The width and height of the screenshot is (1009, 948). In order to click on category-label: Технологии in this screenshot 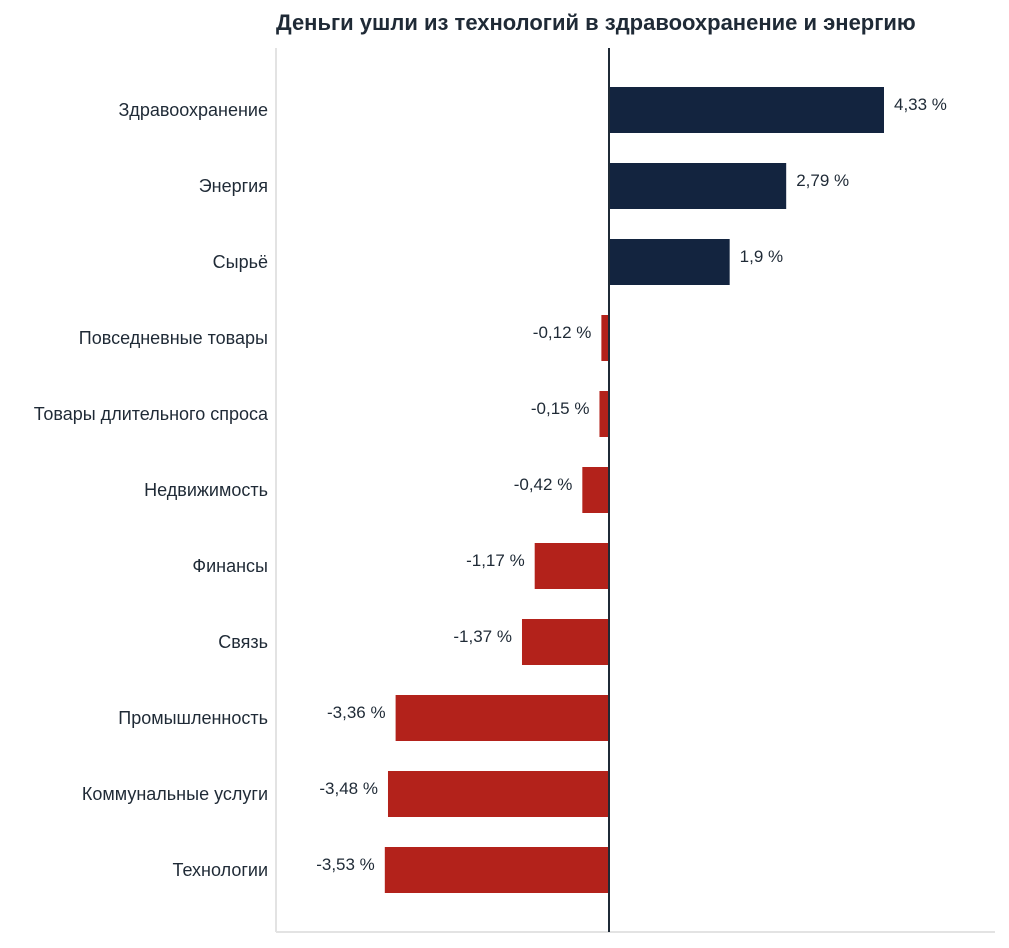, I will do `click(220, 870)`.